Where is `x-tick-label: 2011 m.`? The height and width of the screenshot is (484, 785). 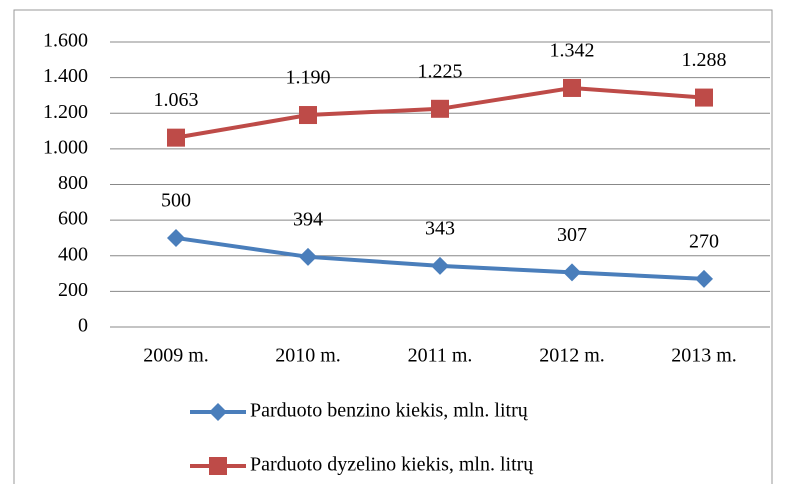 x-tick-label: 2011 m. is located at coordinates (440, 356).